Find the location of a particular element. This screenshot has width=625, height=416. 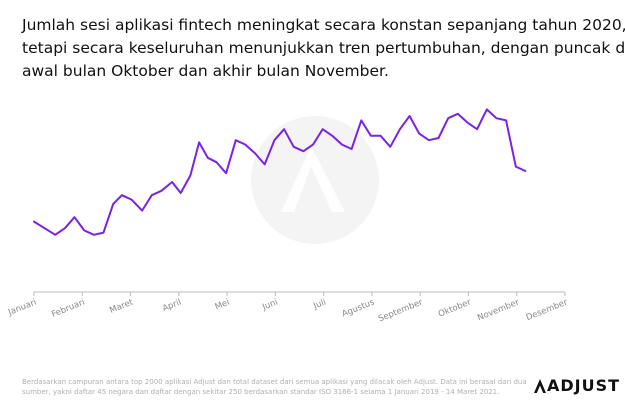

tick-label-januari: Januari is located at coordinates (22, 308).